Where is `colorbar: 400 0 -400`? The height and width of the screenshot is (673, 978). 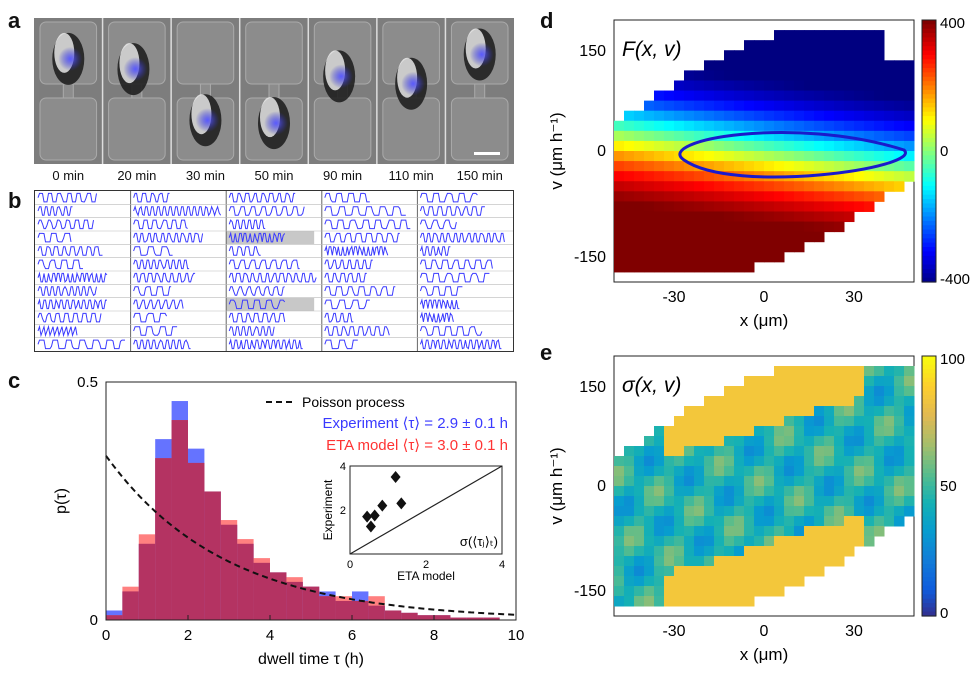
colorbar: 400 0 -400 is located at coordinates (945, 151).